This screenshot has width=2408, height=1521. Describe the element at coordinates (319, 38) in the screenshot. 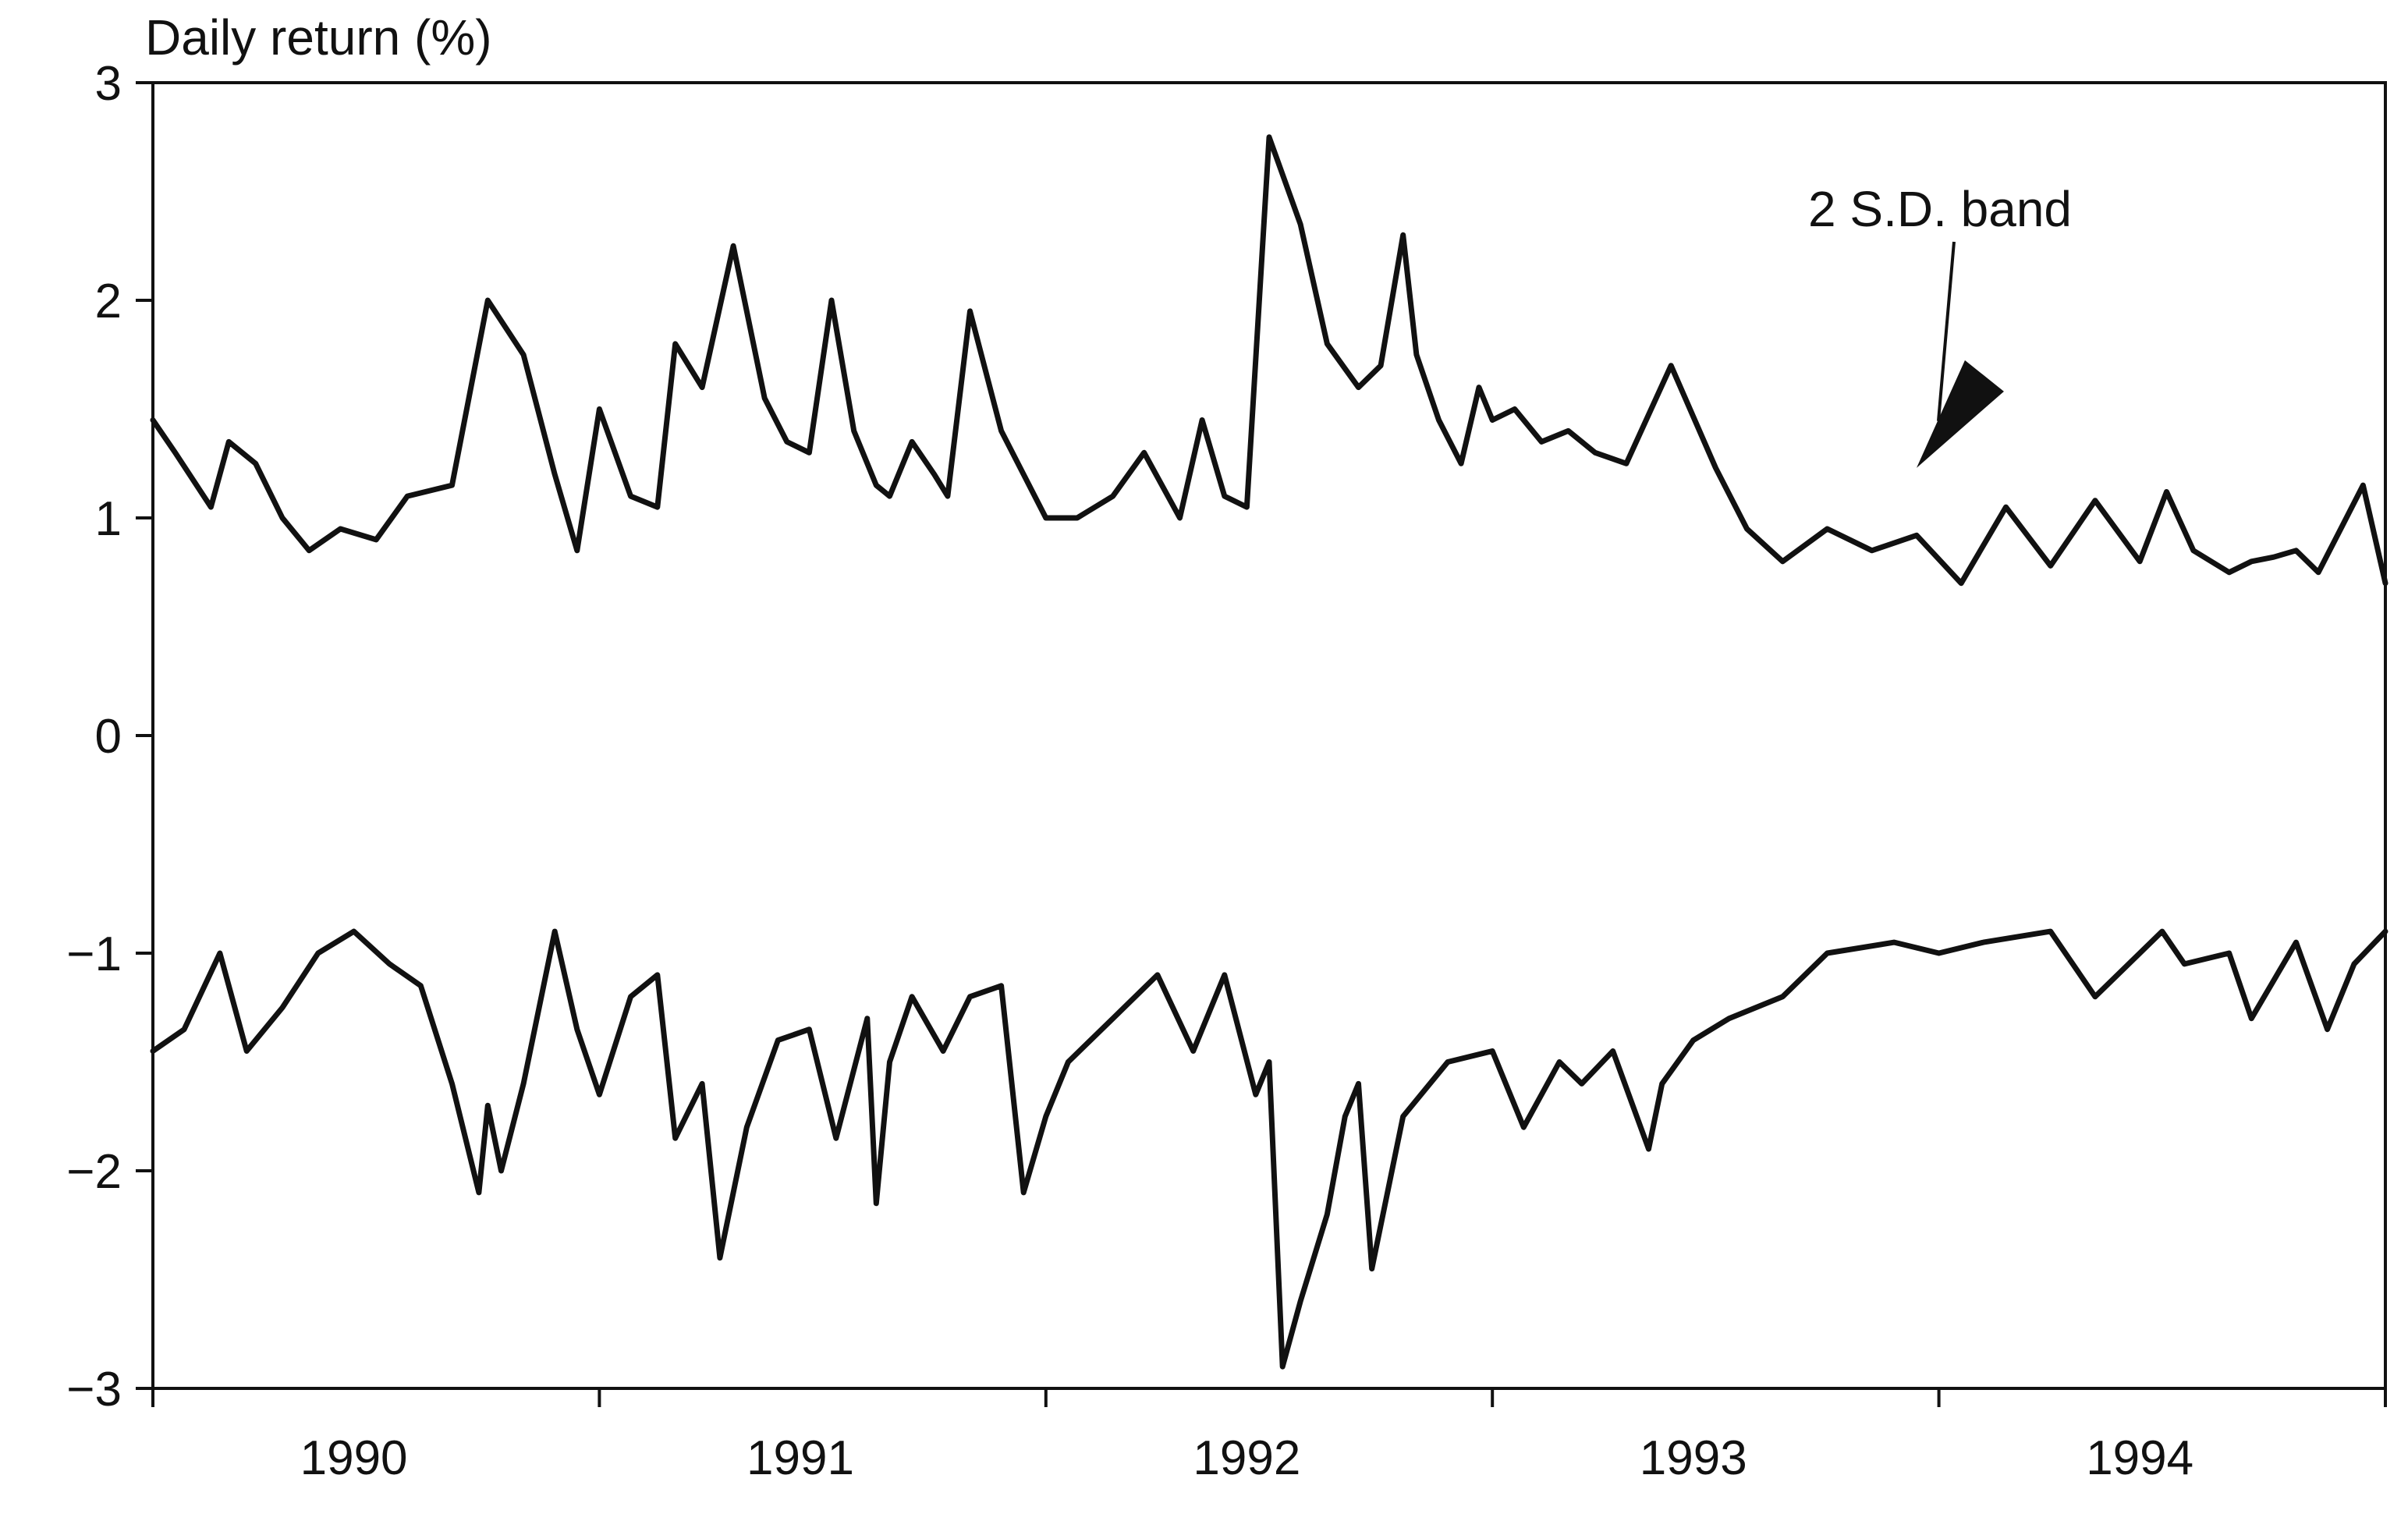

I see `y-axis-title: Daily return (%)` at that location.